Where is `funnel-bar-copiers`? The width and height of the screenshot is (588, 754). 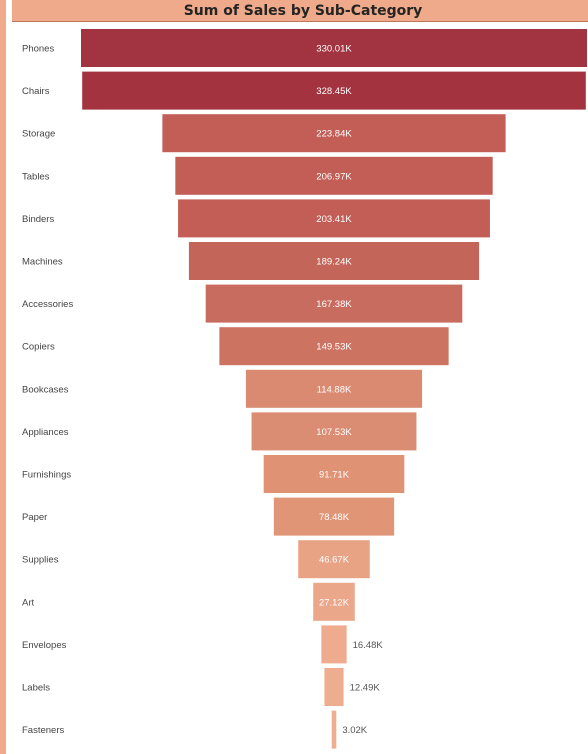 funnel-bar-copiers is located at coordinates (334, 346).